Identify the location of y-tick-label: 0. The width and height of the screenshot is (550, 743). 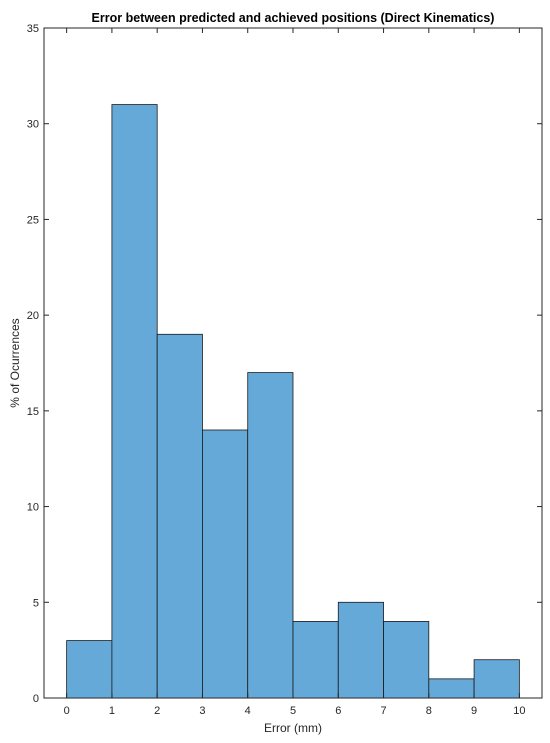
(36, 699).